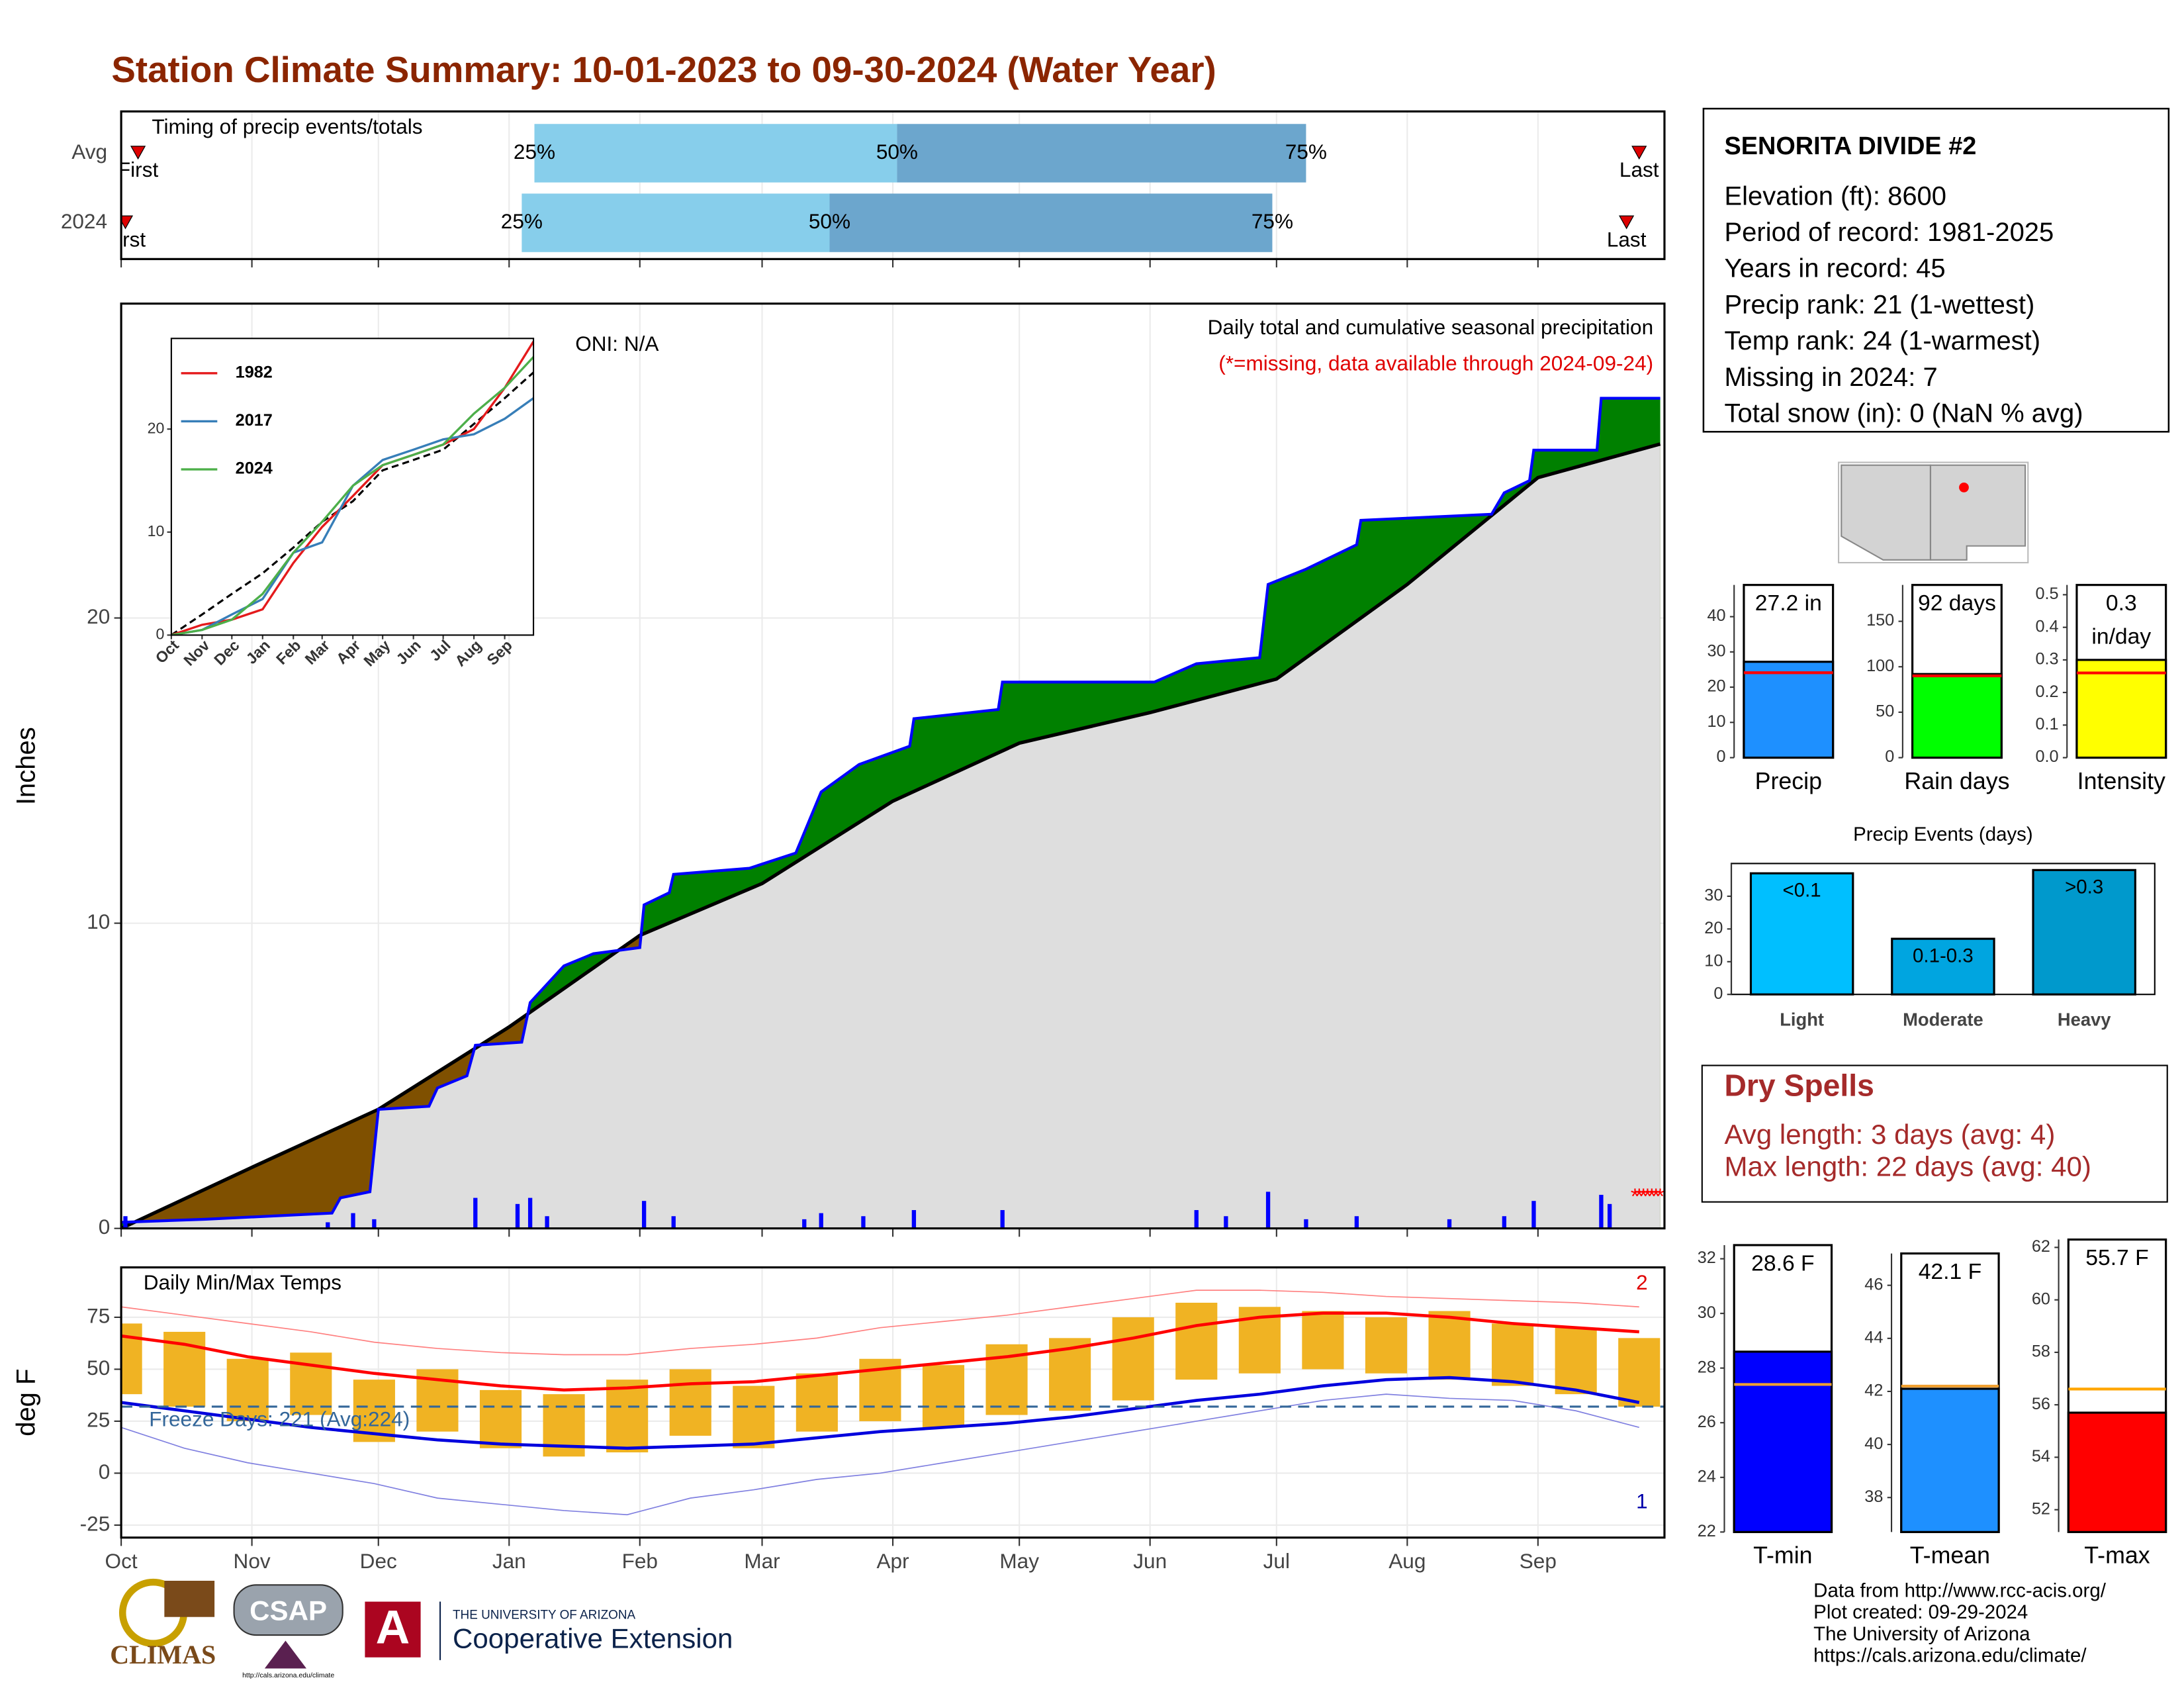 This screenshot has width=2184, height=1688. Describe the element at coordinates (279, 1418) in the screenshot. I see `freeze-label: Freeze Days: 221 (Avg:224)` at that location.